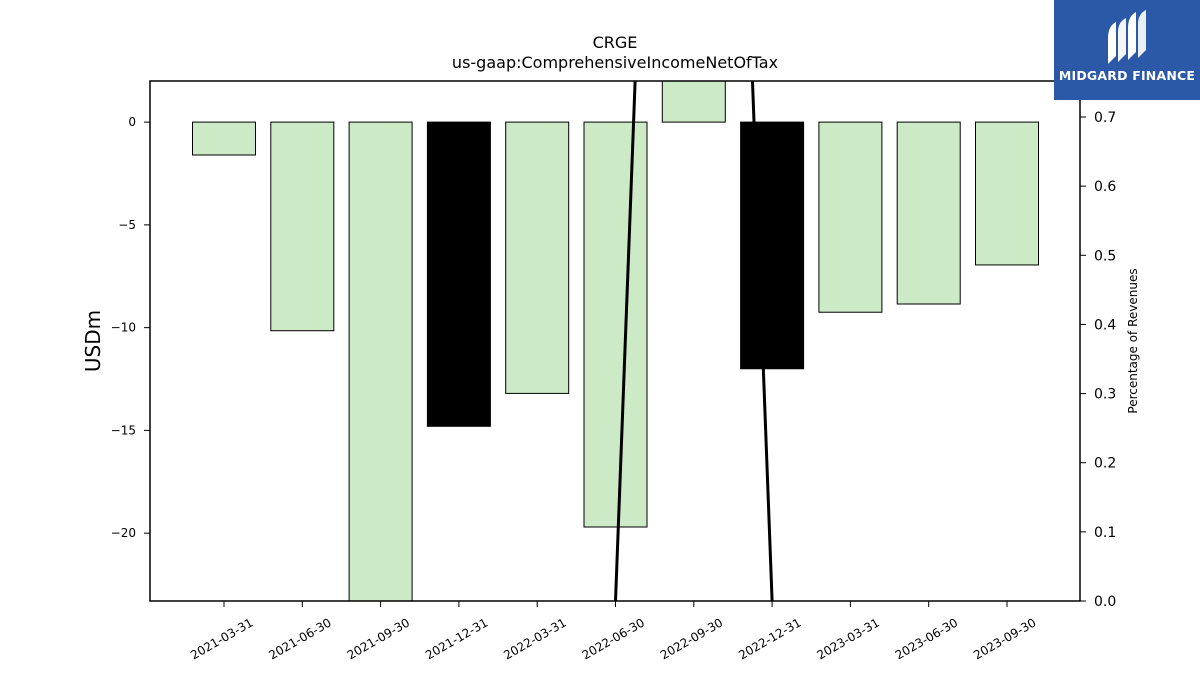  What do you see at coordinates (1133, 340) in the screenshot?
I see `y2-axis-label: Percentage of Revenues` at bounding box center [1133, 340].